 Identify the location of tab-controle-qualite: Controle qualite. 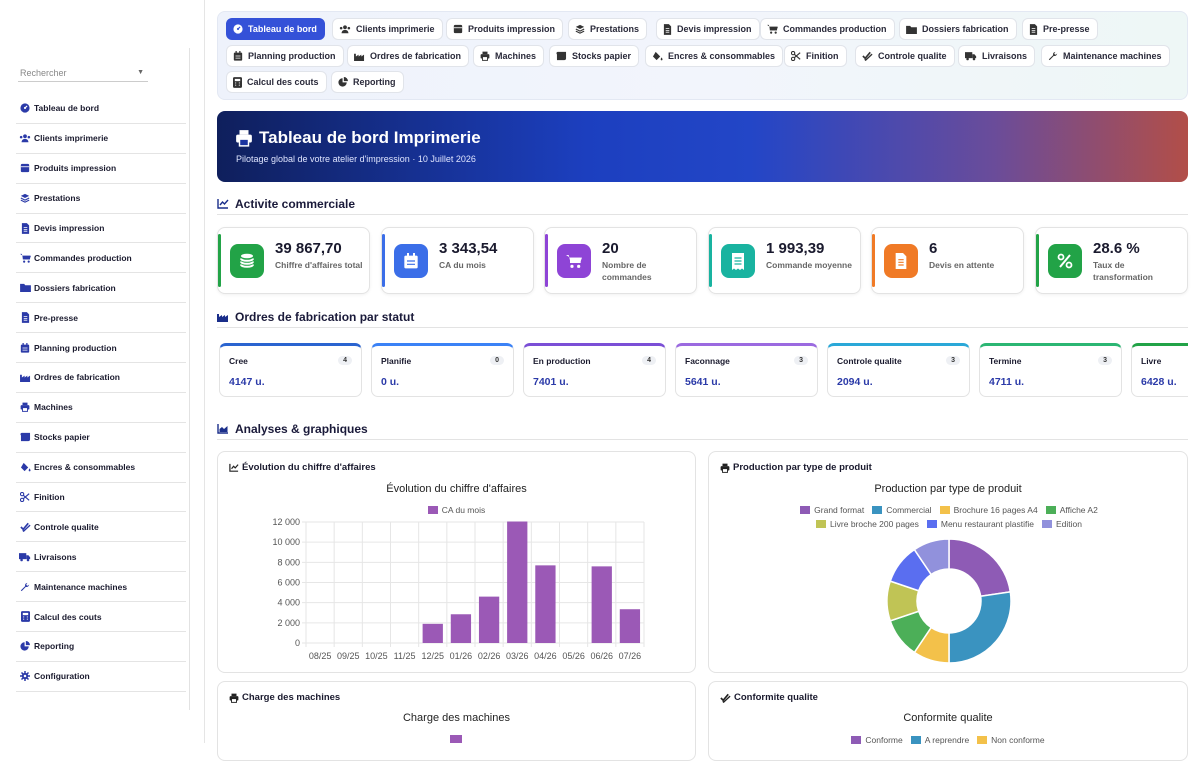
(905, 56).